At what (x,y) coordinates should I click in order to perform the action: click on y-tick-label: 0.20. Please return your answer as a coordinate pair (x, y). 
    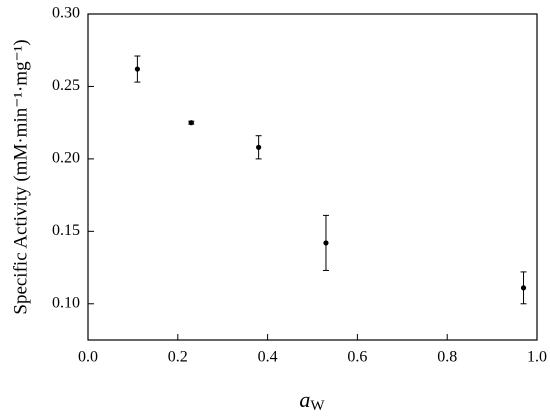
    Looking at the image, I should click on (66, 158).